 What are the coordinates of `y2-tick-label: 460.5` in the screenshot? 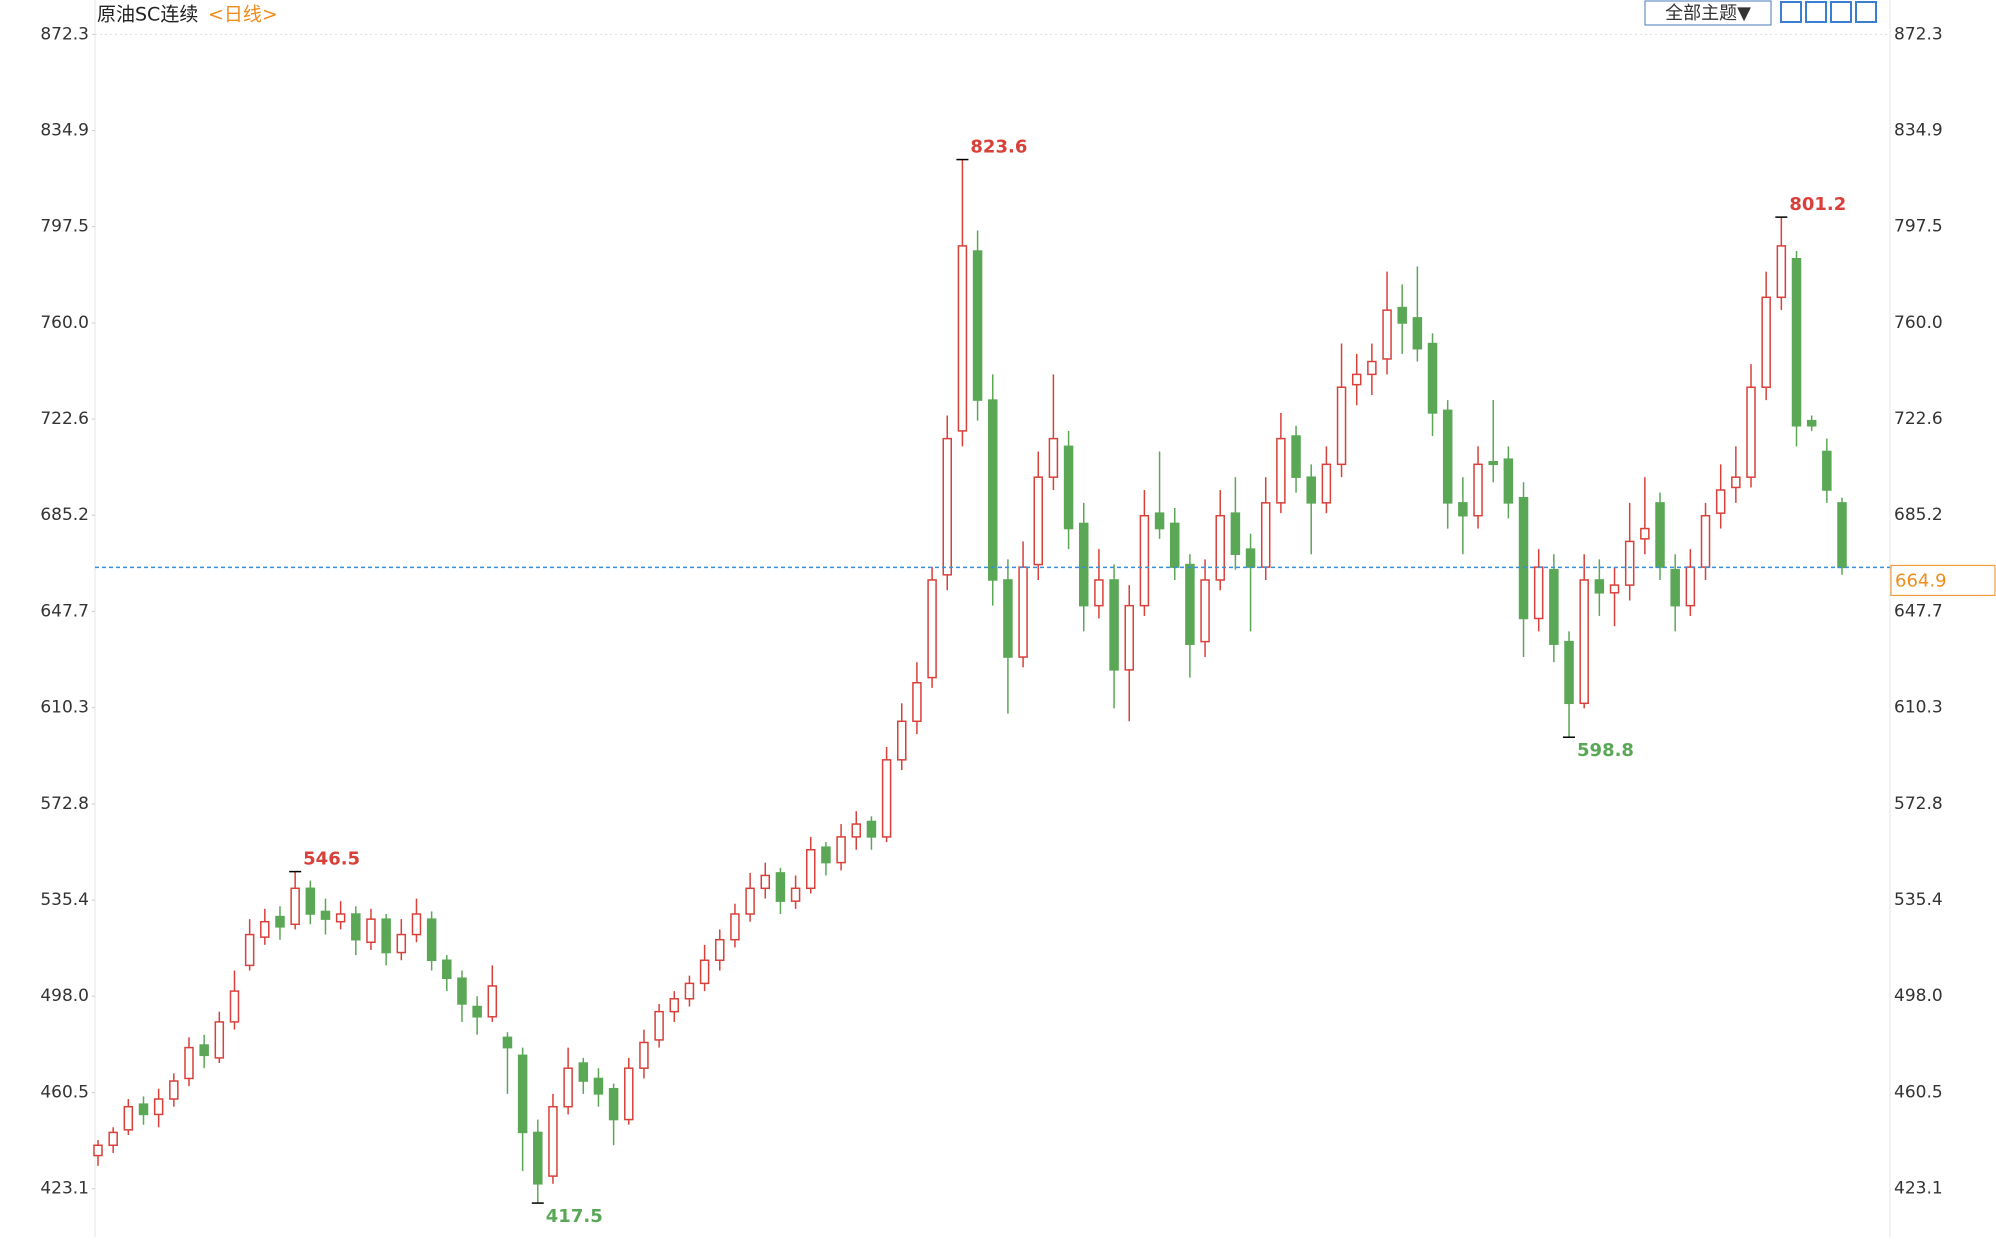 It's located at (1918, 1093).